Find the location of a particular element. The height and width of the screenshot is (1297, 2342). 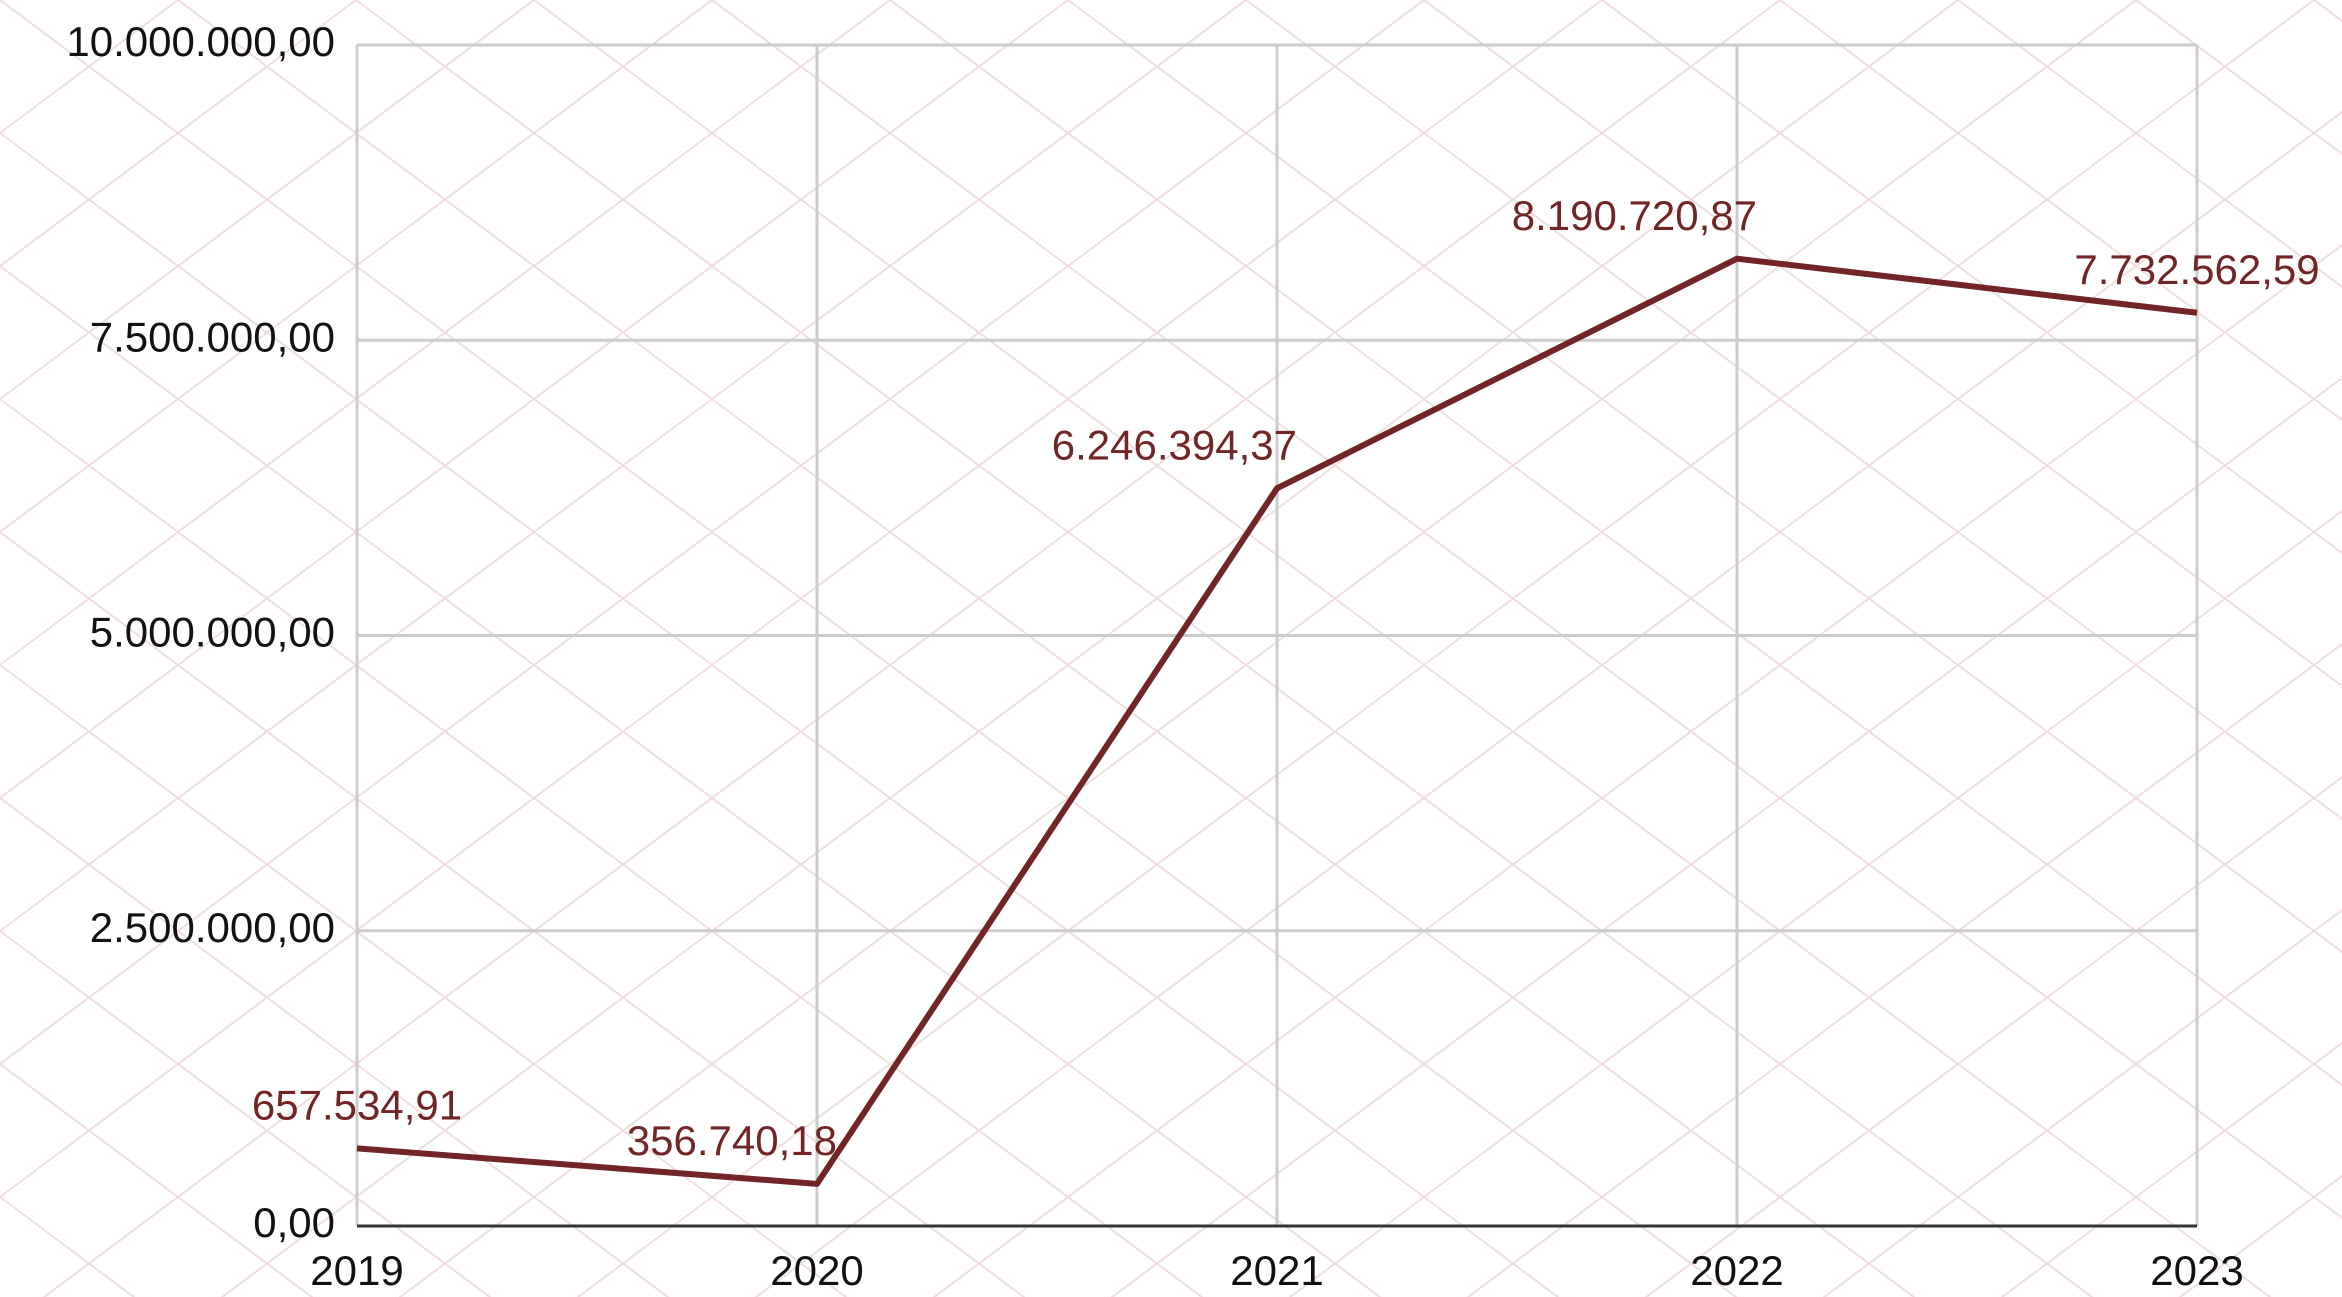

data-label: 356.740,18 is located at coordinates (732, 1140).